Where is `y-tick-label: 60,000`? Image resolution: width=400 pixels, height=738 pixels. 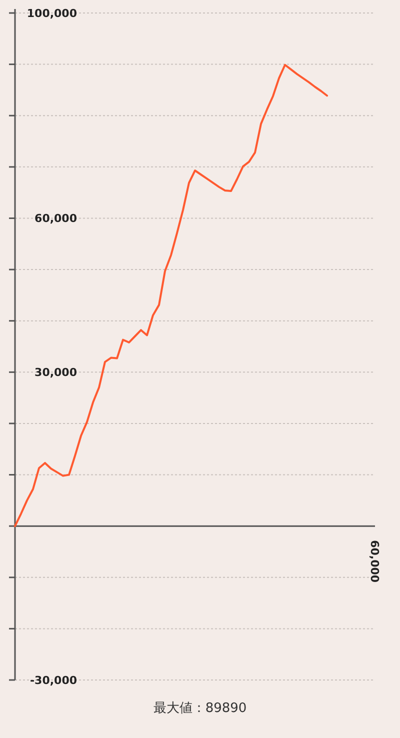 y-tick-label: 60,000 is located at coordinates (56, 219).